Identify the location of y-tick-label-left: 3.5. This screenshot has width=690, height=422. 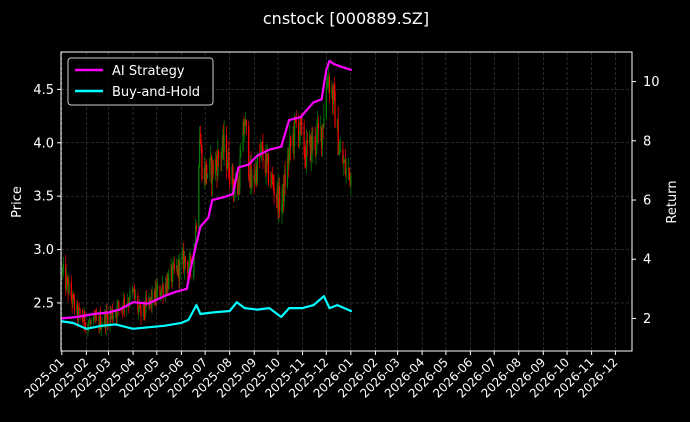
(43, 197).